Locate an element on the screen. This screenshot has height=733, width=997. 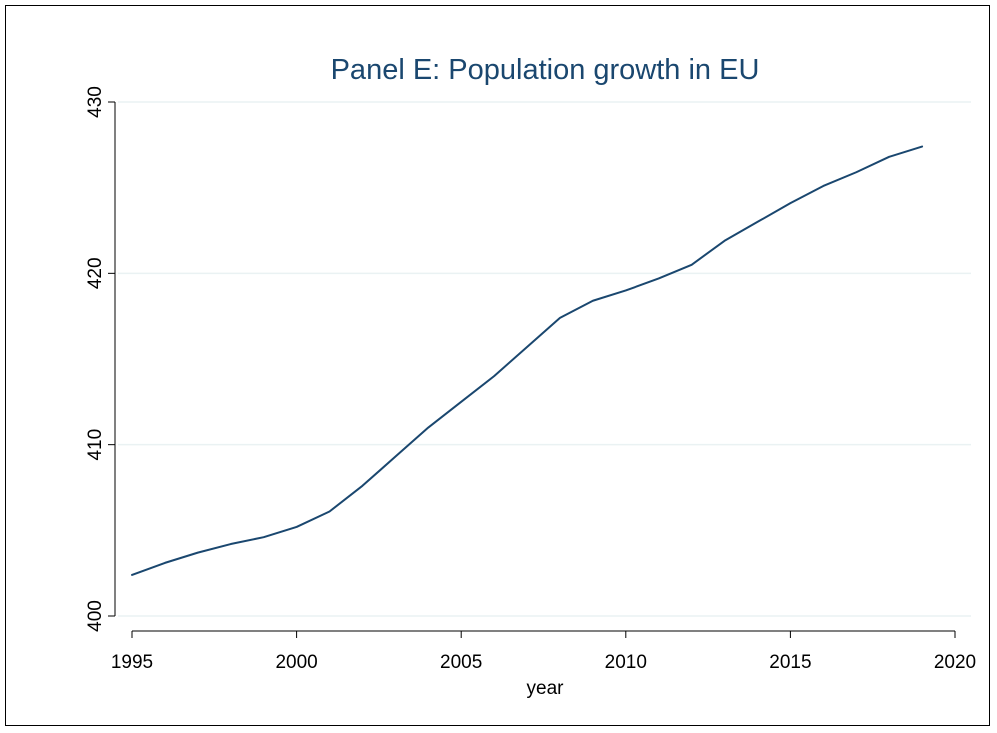
x-tick-label: 2010 is located at coordinates (626, 662).